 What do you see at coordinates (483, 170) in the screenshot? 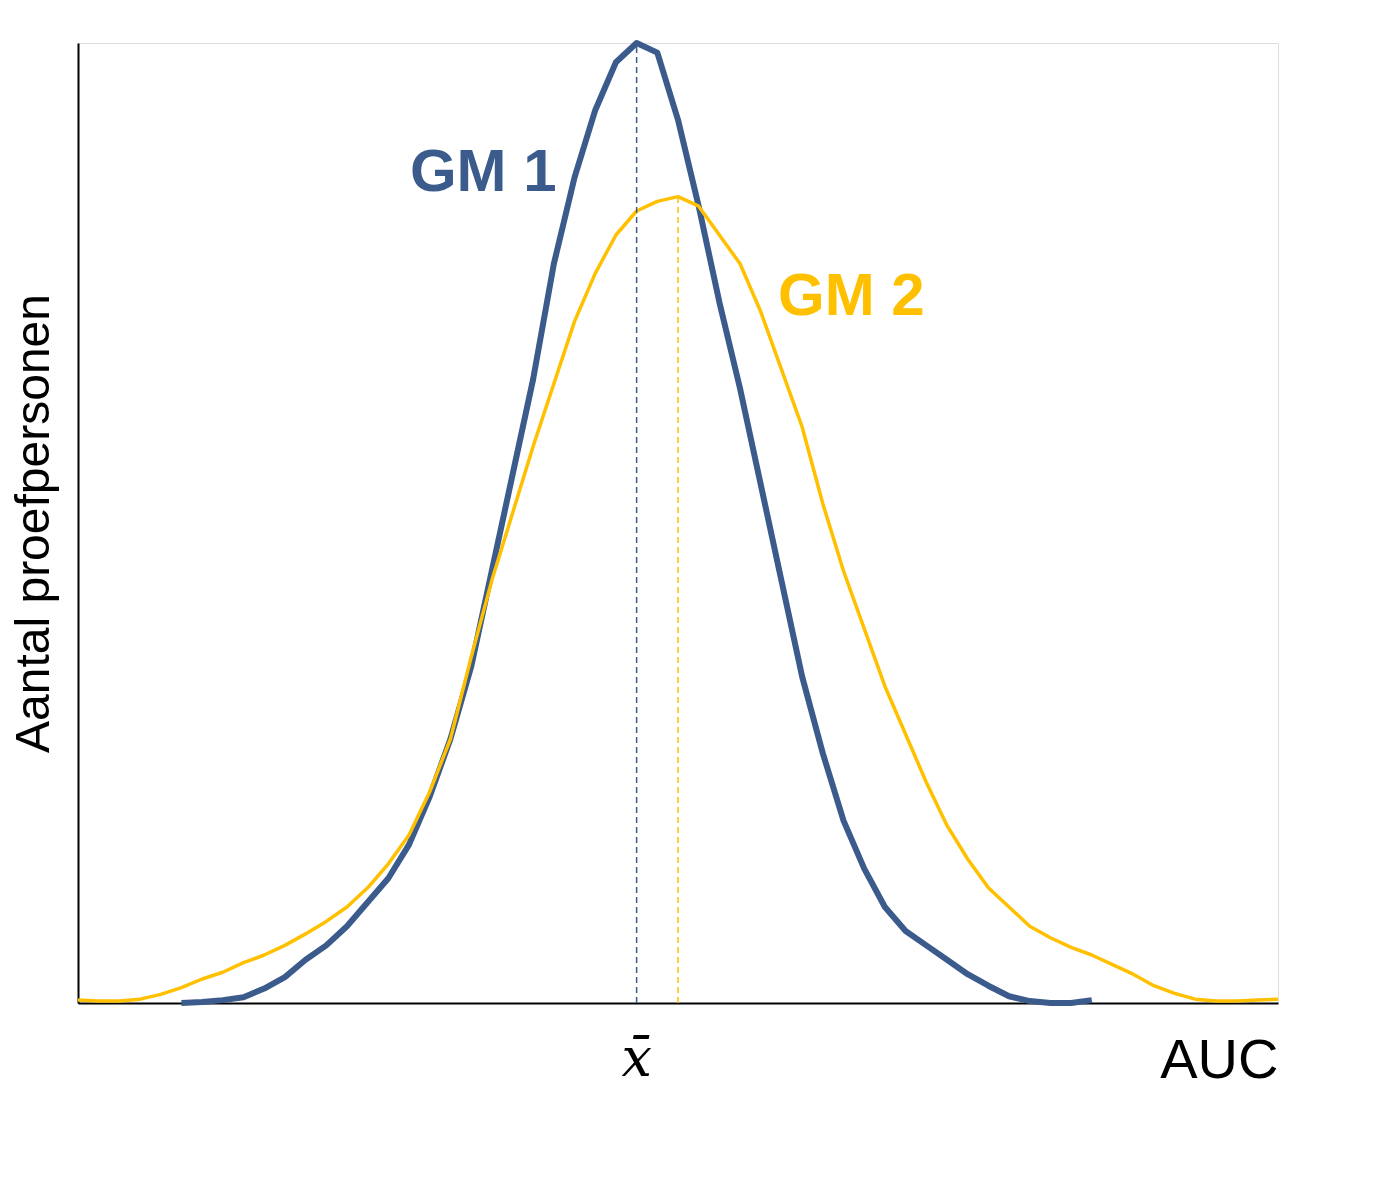
I see `series-label: GM 1` at bounding box center [483, 170].